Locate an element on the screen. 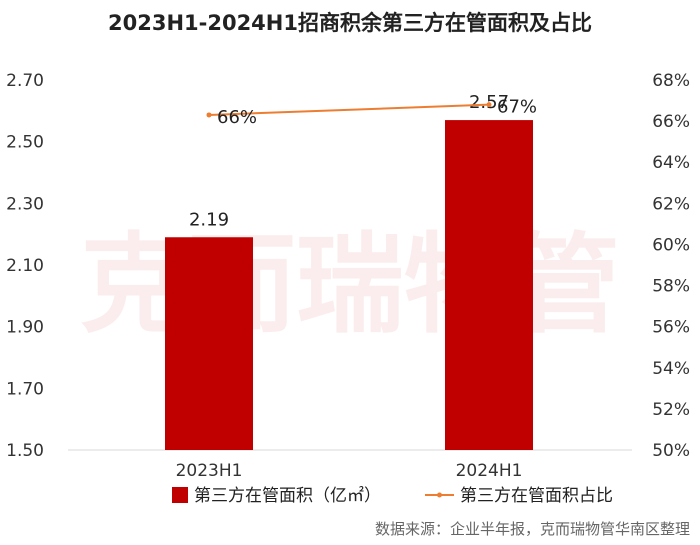 This screenshot has height=545, width=700. line-data-label: 67% is located at coordinates (517, 107).